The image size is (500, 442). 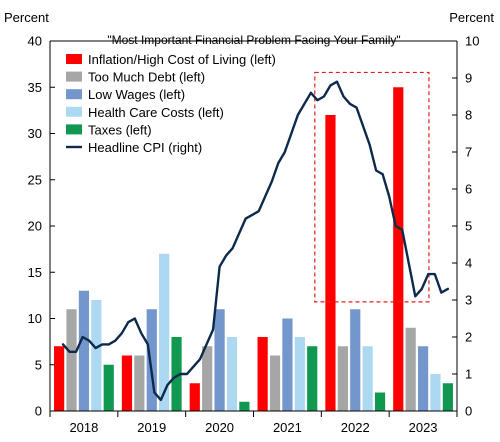 What do you see at coordinates (146, 77) in the screenshot?
I see `legend-label: Too Much Debt (left)` at bounding box center [146, 77].